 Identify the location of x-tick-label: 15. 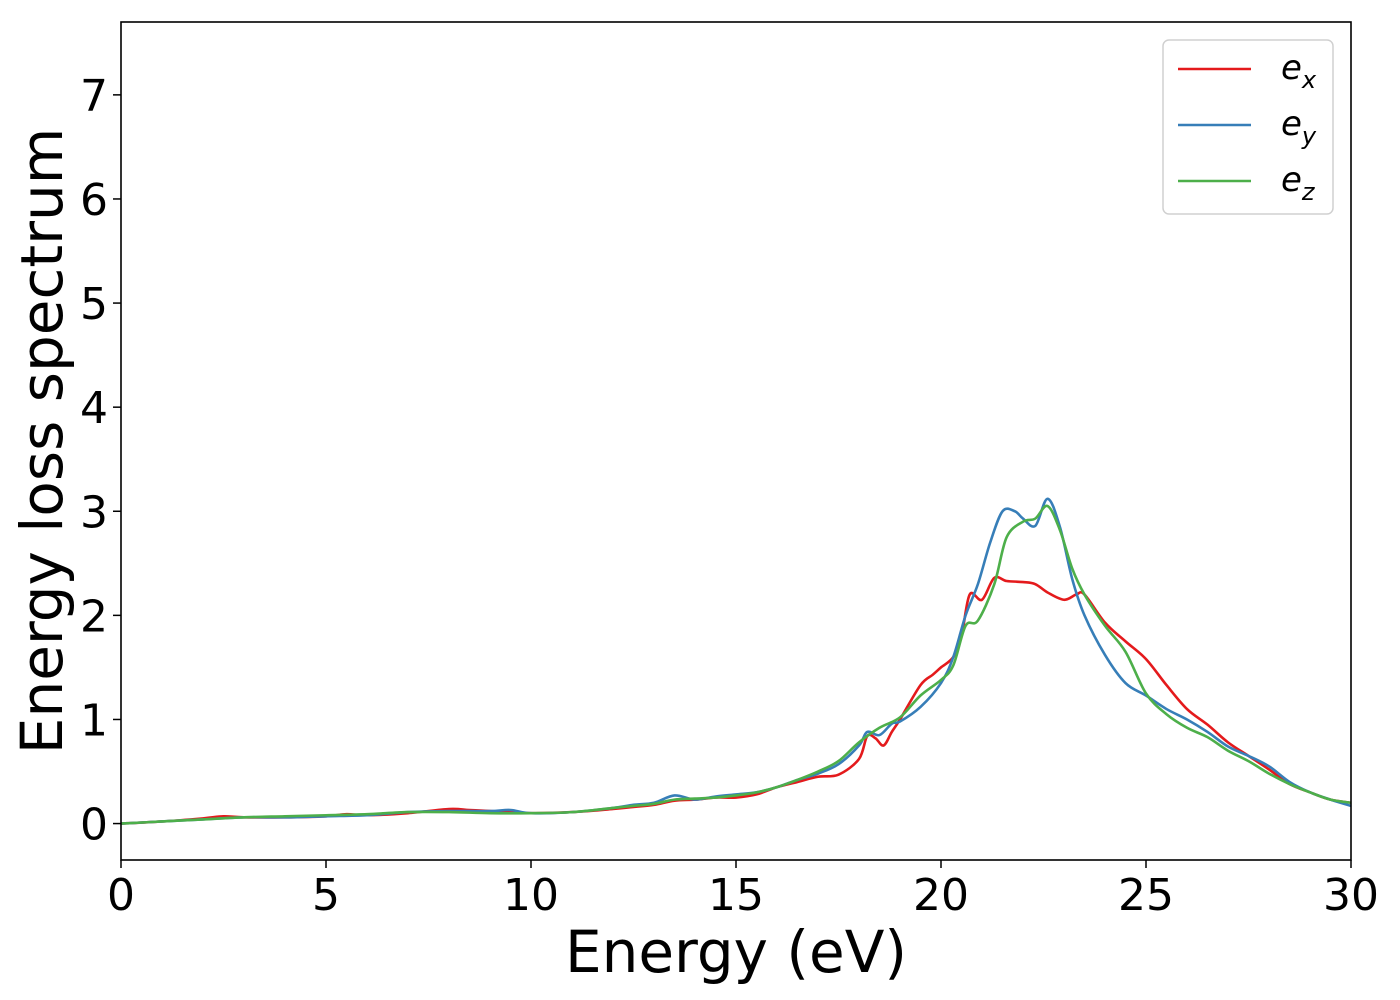
(736, 895).